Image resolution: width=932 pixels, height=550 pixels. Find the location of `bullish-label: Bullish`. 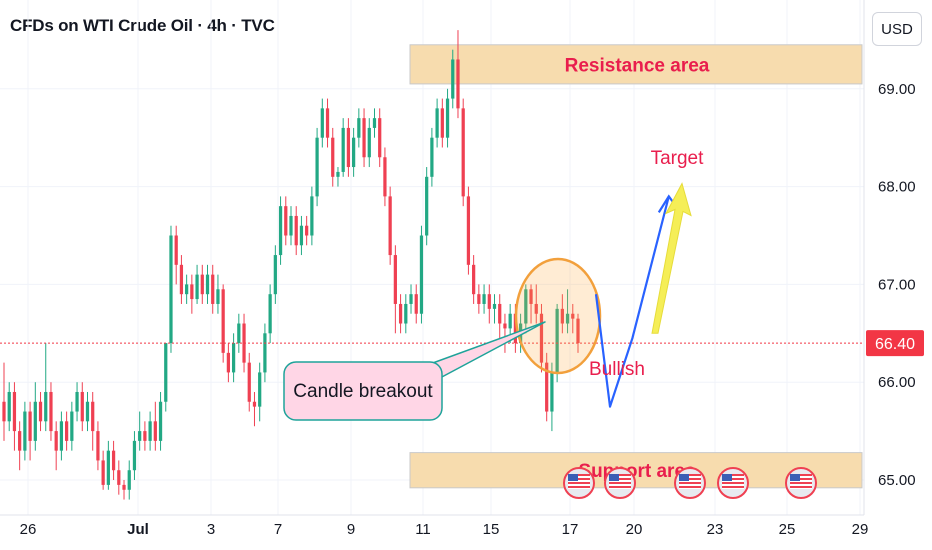

bullish-label: Bullish is located at coordinates (617, 369).